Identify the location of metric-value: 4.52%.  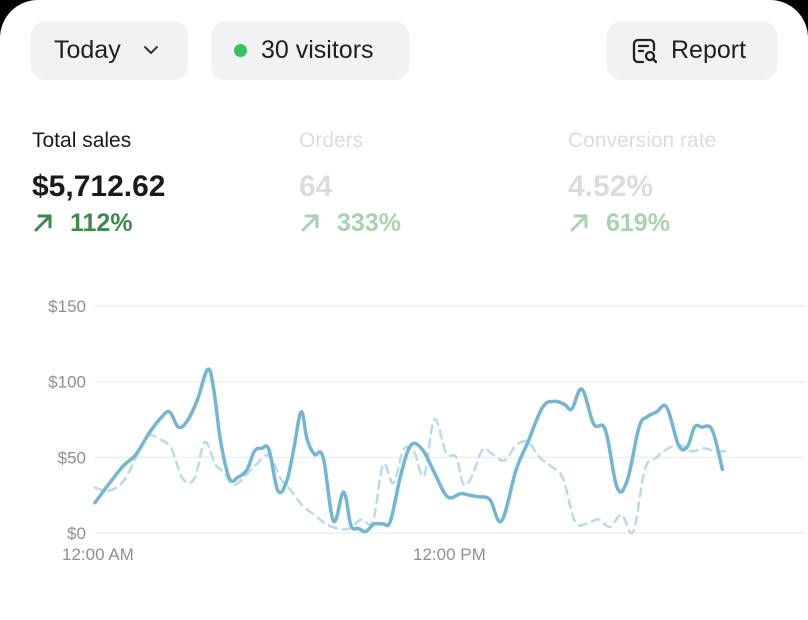
(611, 186).